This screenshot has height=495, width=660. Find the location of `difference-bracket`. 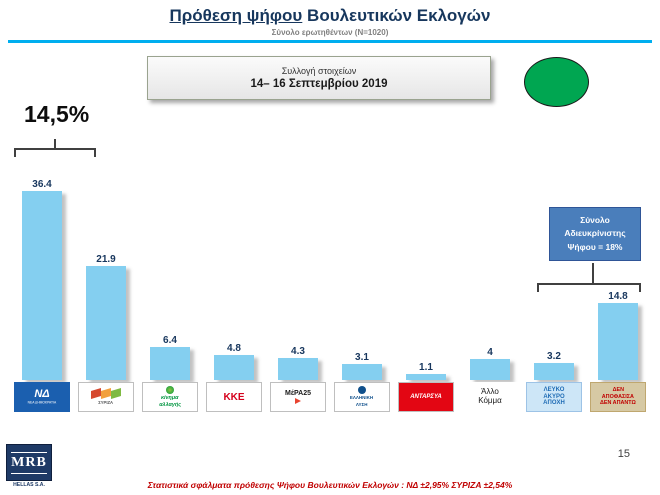

difference-bracket is located at coordinates (55, 152).